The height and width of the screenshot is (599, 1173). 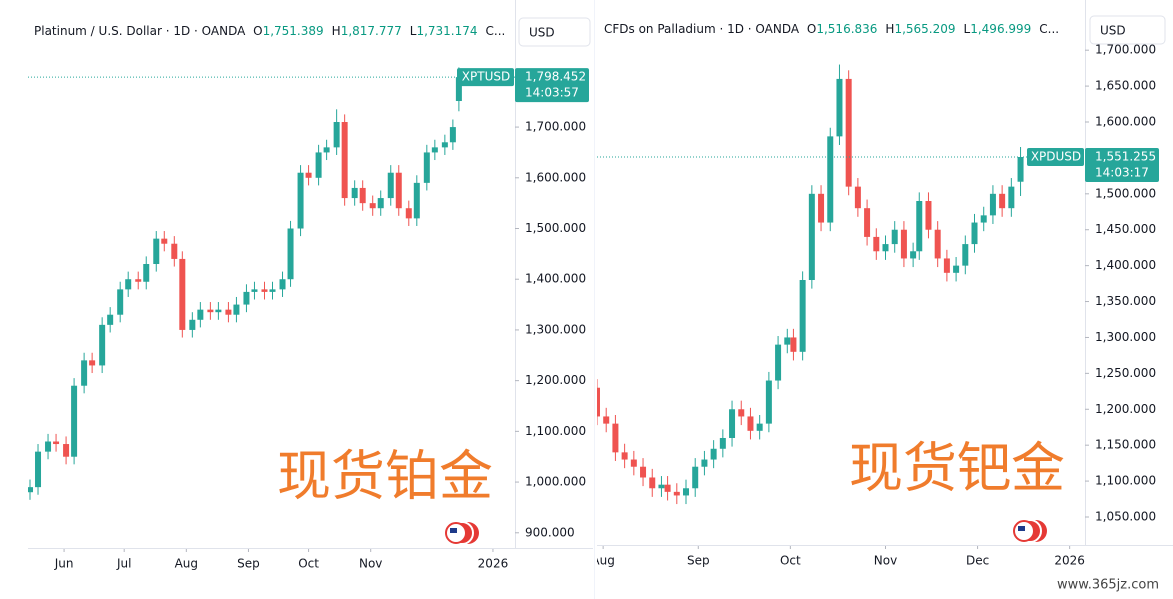 I want to click on x-tick-label: Jun, so click(x=64, y=564).